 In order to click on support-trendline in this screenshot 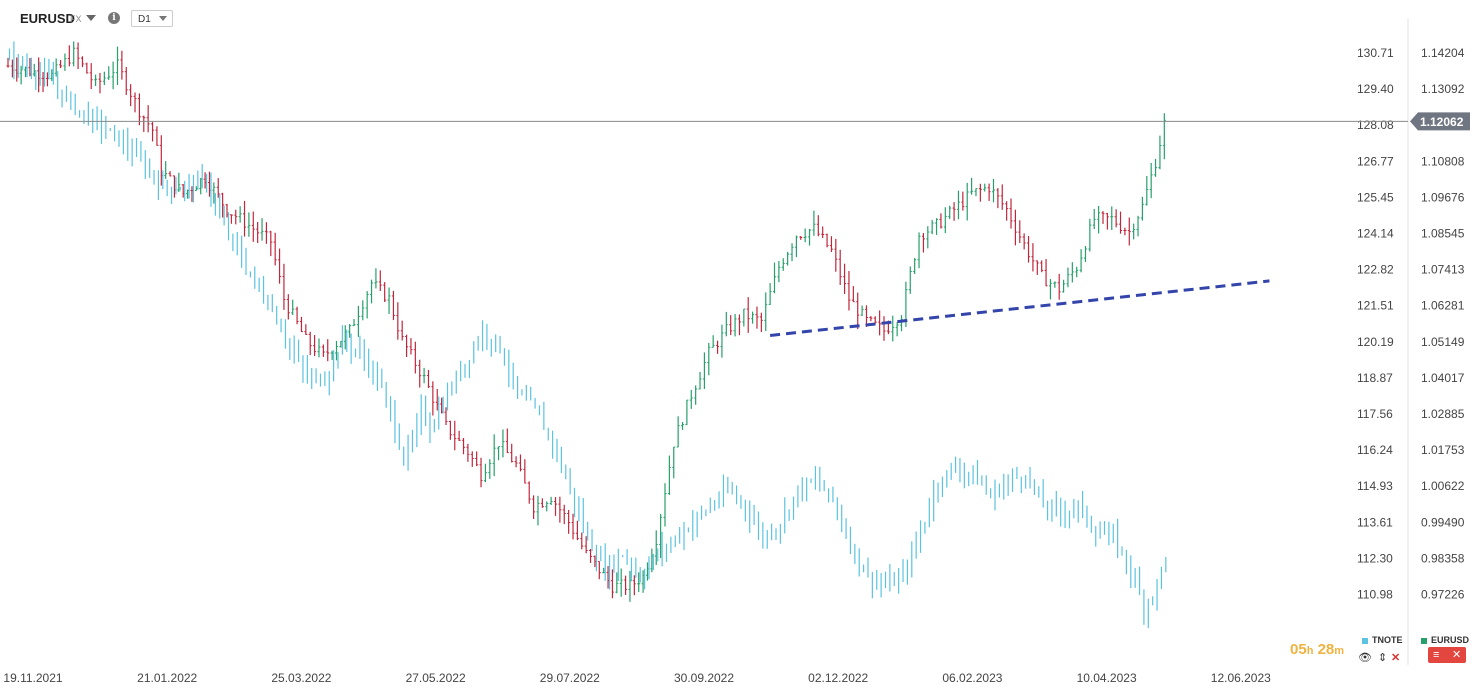, I will do `click(1019, 308)`.